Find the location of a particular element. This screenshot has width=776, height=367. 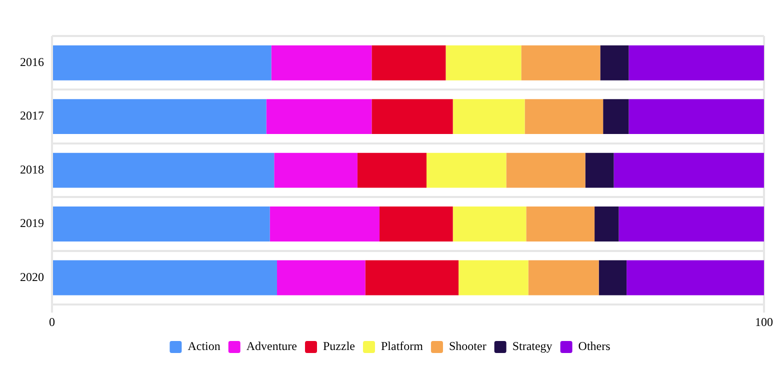

legend-label: Platform is located at coordinates (402, 346).